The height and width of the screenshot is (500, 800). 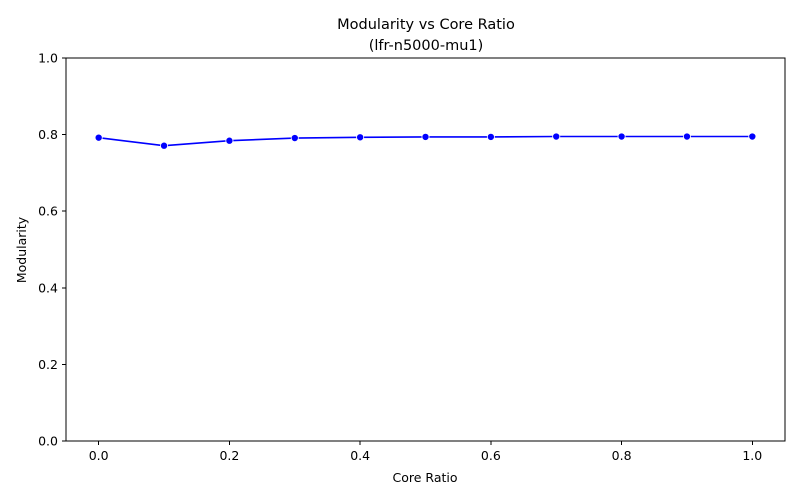 I want to click on y-tick-label: 0.6, so click(x=48, y=211).